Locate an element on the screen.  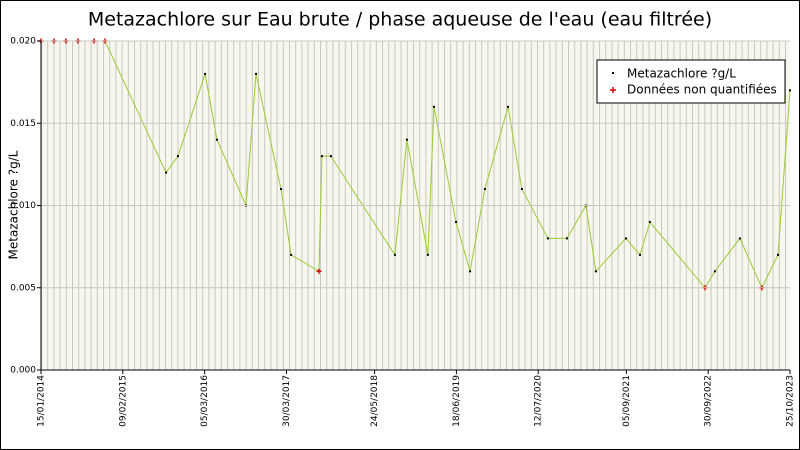
y-tick-label: 0.005 is located at coordinates (23, 288).